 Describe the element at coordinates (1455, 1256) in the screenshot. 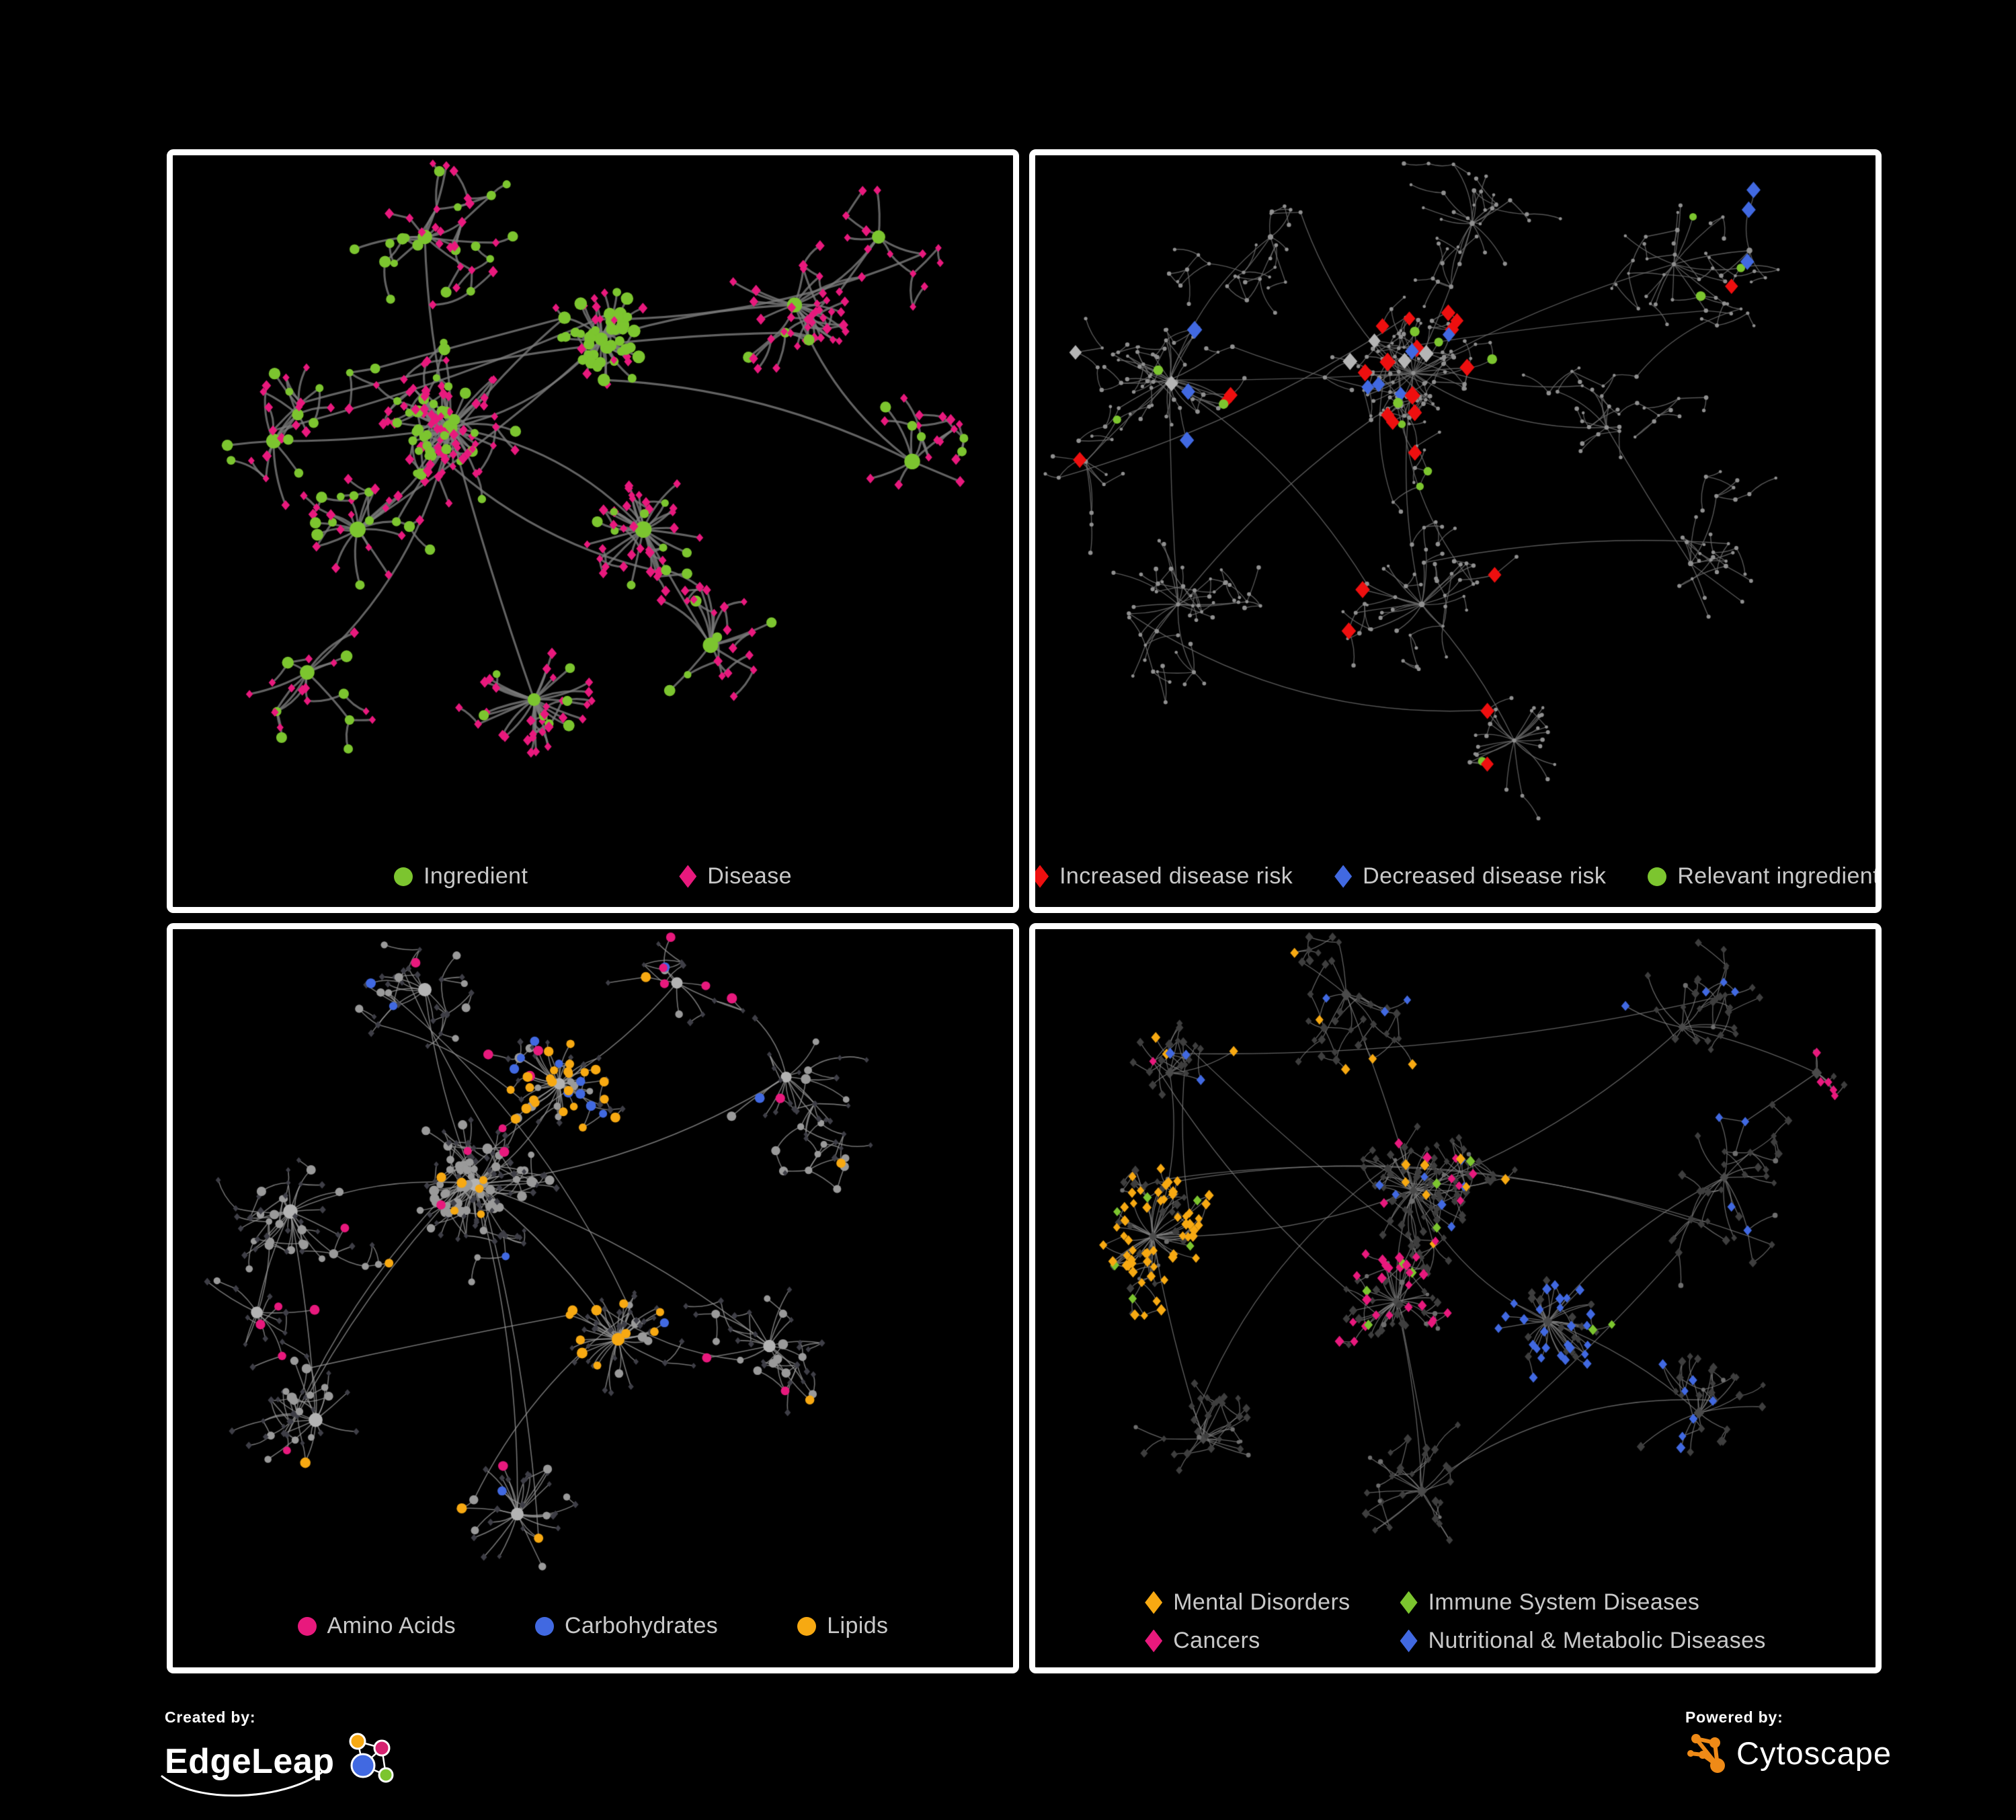

I see `network-graph-disease-classes` at that location.